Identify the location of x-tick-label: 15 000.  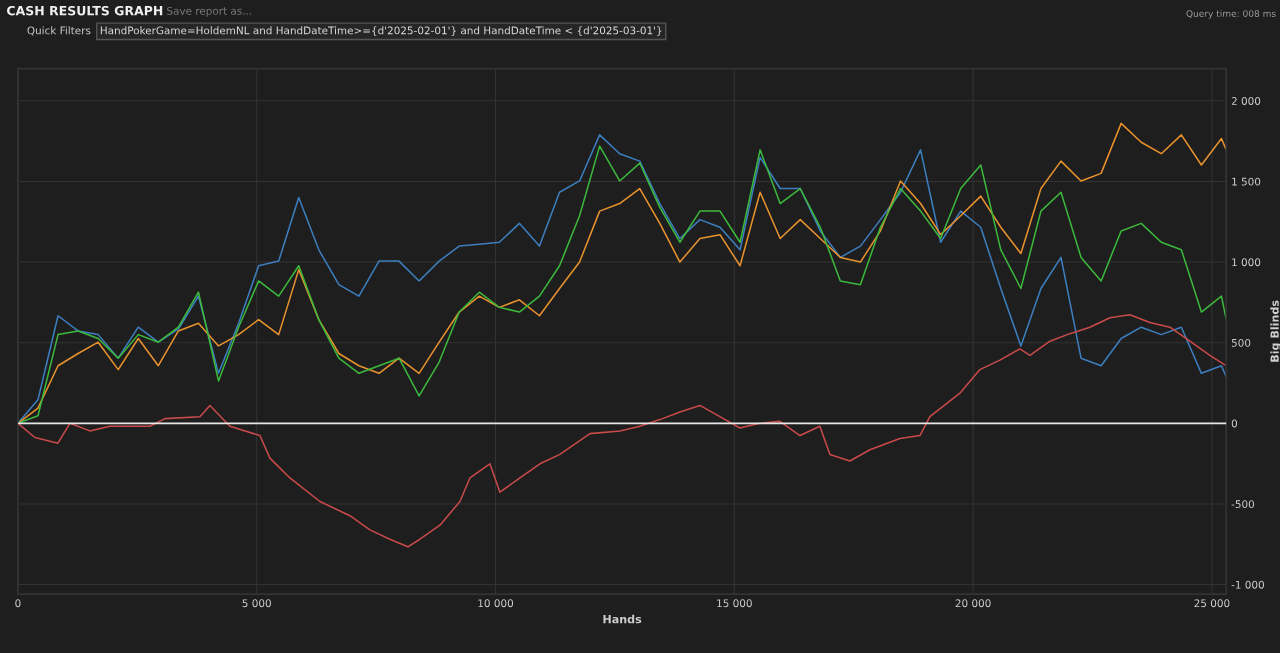
(734, 603).